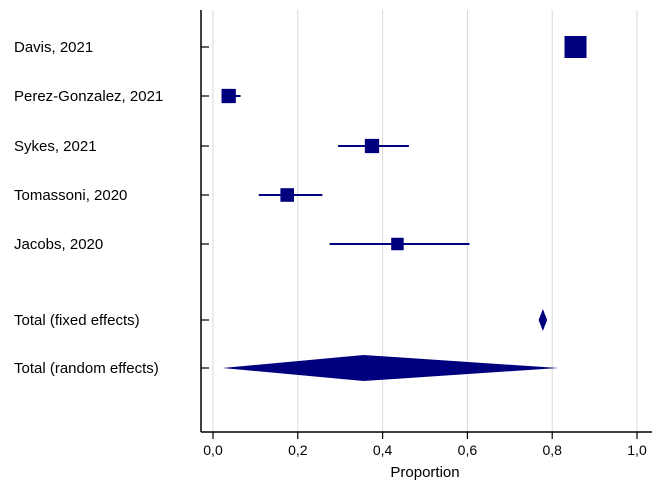 The image size is (667, 485). What do you see at coordinates (88, 96) in the screenshot?
I see `study-label: Perez-Gonzalez, 2021` at bounding box center [88, 96].